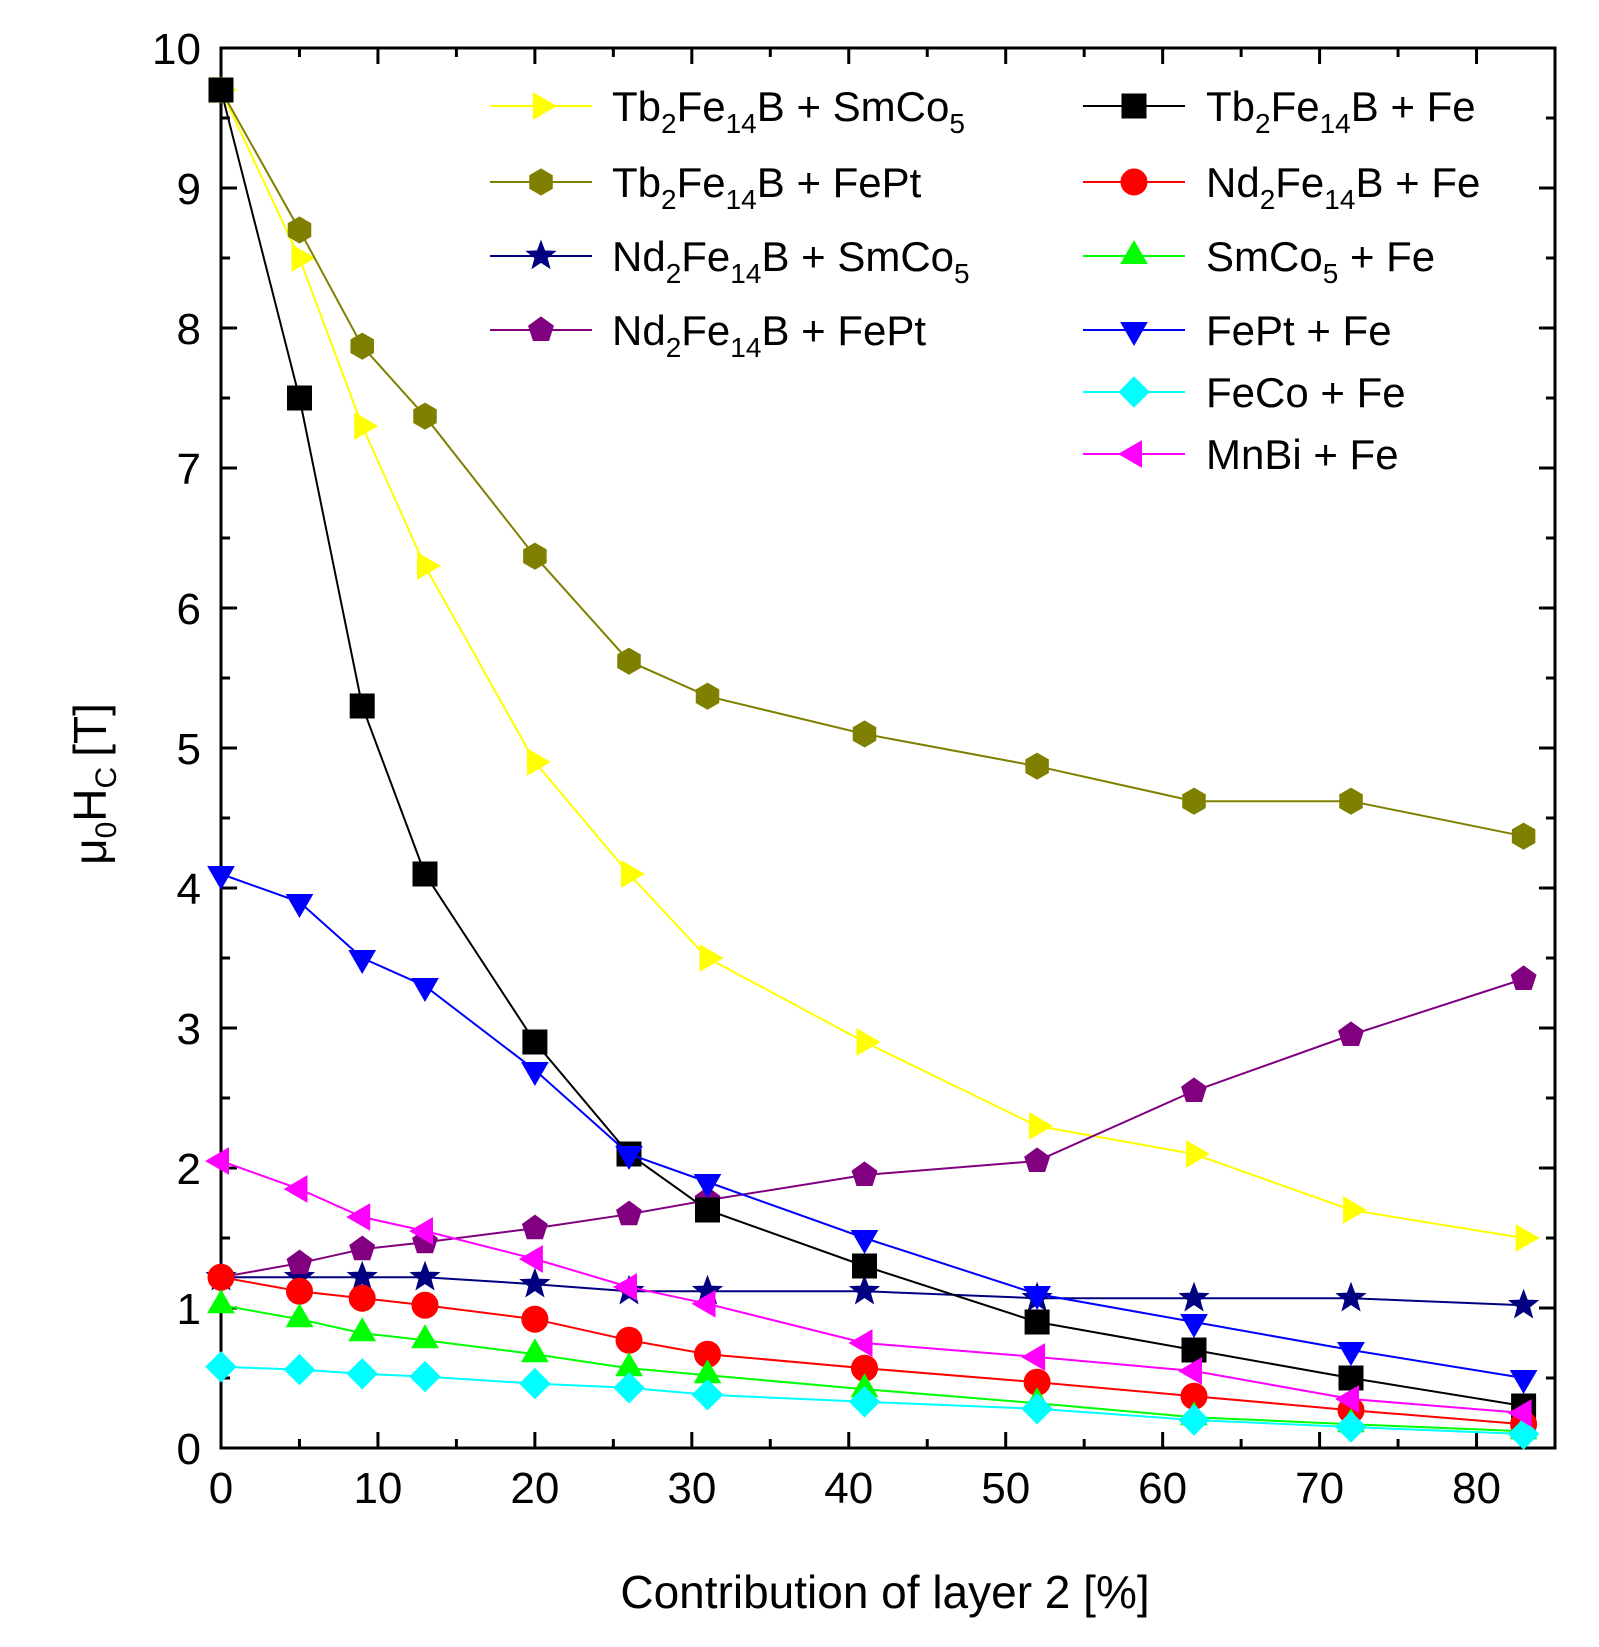 This screenshot has width=1599, height=1647. I want to click on y-label-sub-0: 0, so click(106, 830).